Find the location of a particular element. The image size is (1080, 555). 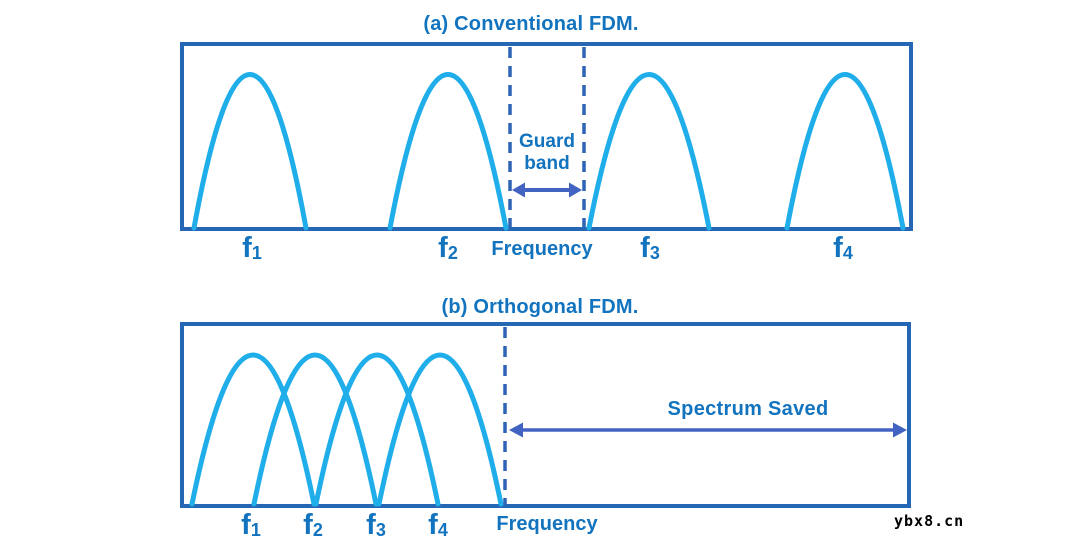

spectrum-saved-arrowhead-left is located at coordinates (516, 430).